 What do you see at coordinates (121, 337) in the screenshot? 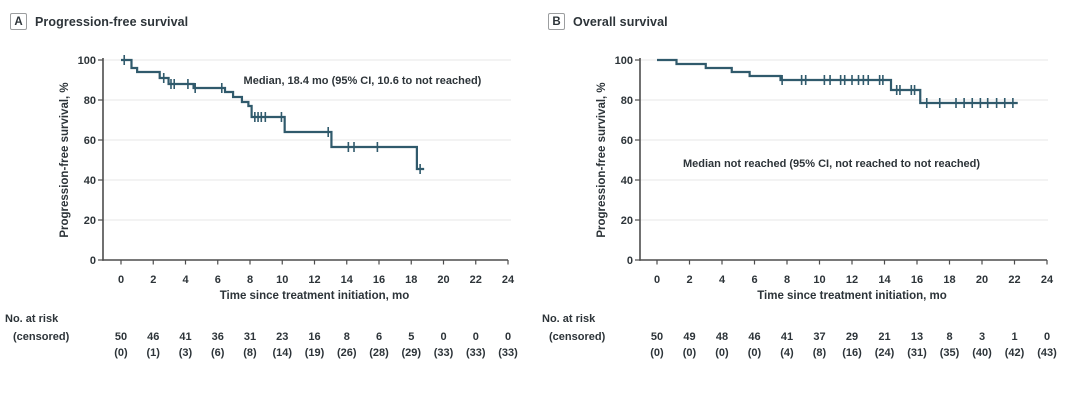
I see `at-risk-count: 50` at bounding box center [121, 337].